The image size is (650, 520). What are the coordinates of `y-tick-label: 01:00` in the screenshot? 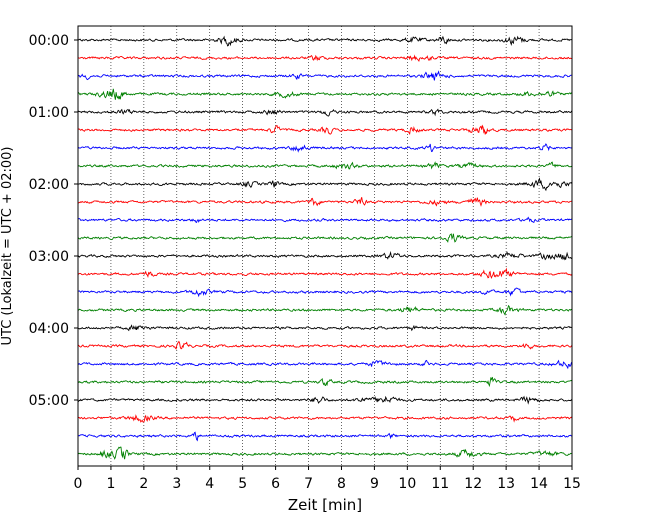 It's located at (49, 113).